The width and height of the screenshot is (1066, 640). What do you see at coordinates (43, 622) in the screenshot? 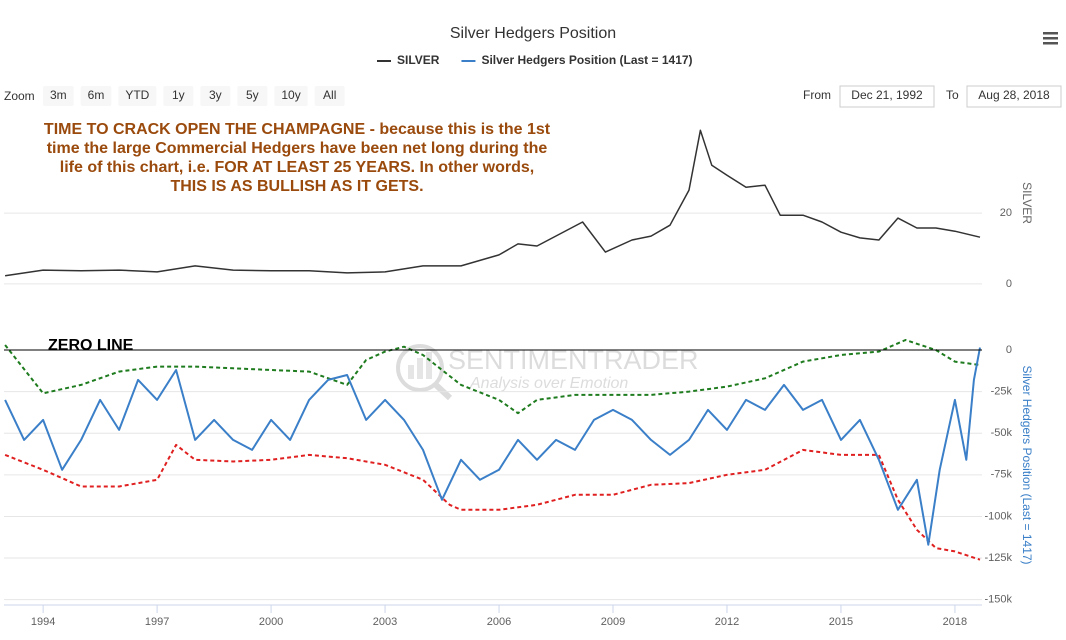
I see `x-tick-label: 1994` at bounding box center [43, 622].